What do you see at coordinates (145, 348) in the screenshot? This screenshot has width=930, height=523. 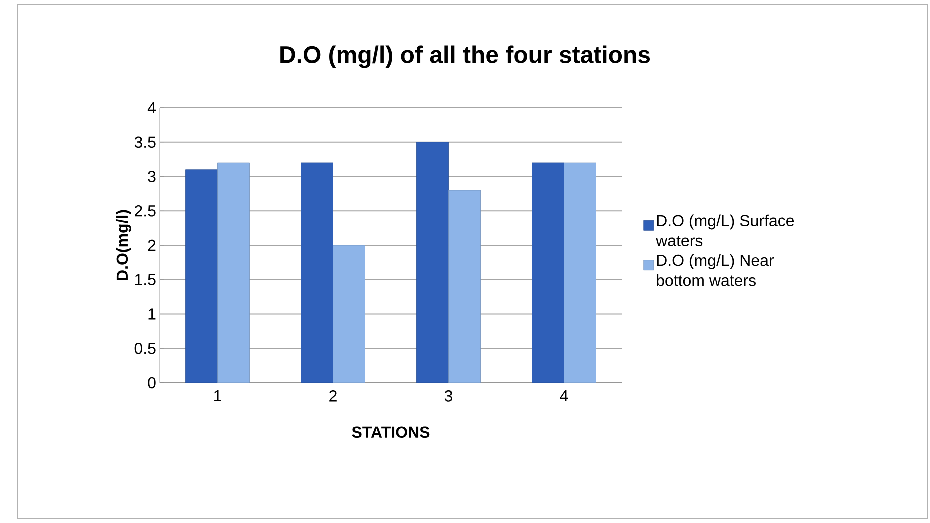 I see `y-tick-label: 0.5` at bounding box center [145, 348].